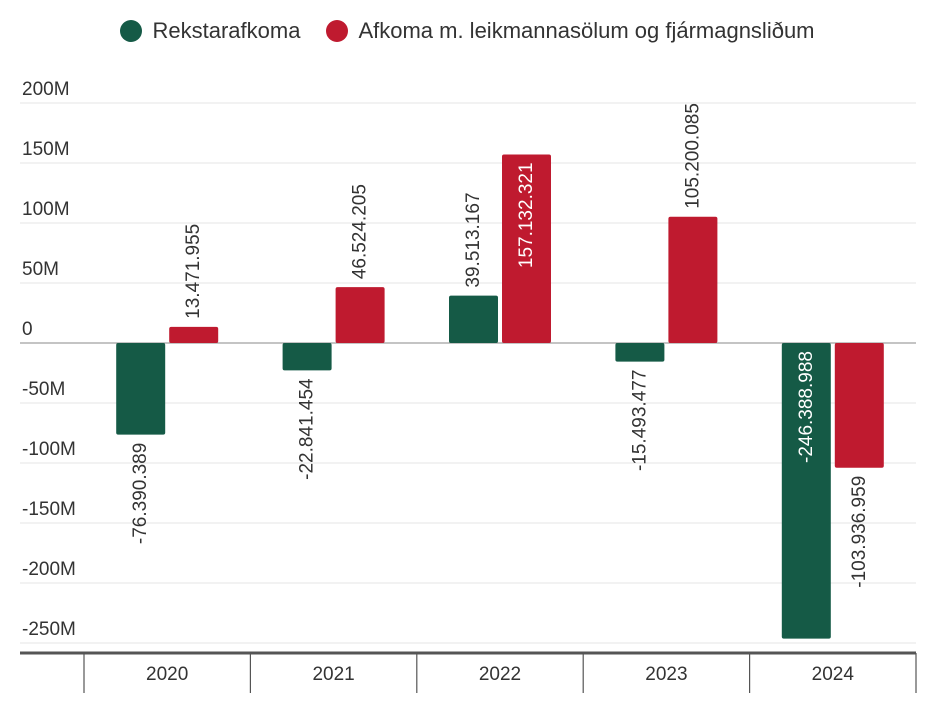 The image size is (935, 713). I want to click on bar-rekstarafkoma-2023, so click(640, 352).